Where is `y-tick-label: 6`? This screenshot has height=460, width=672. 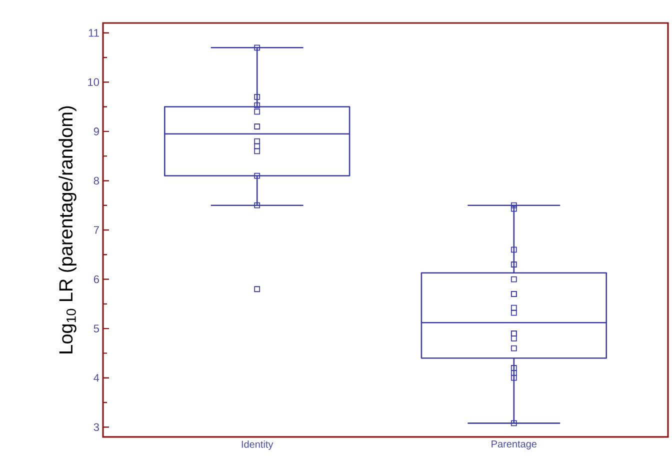
y-tick-label: 6 is located at coordinates (96, 279).